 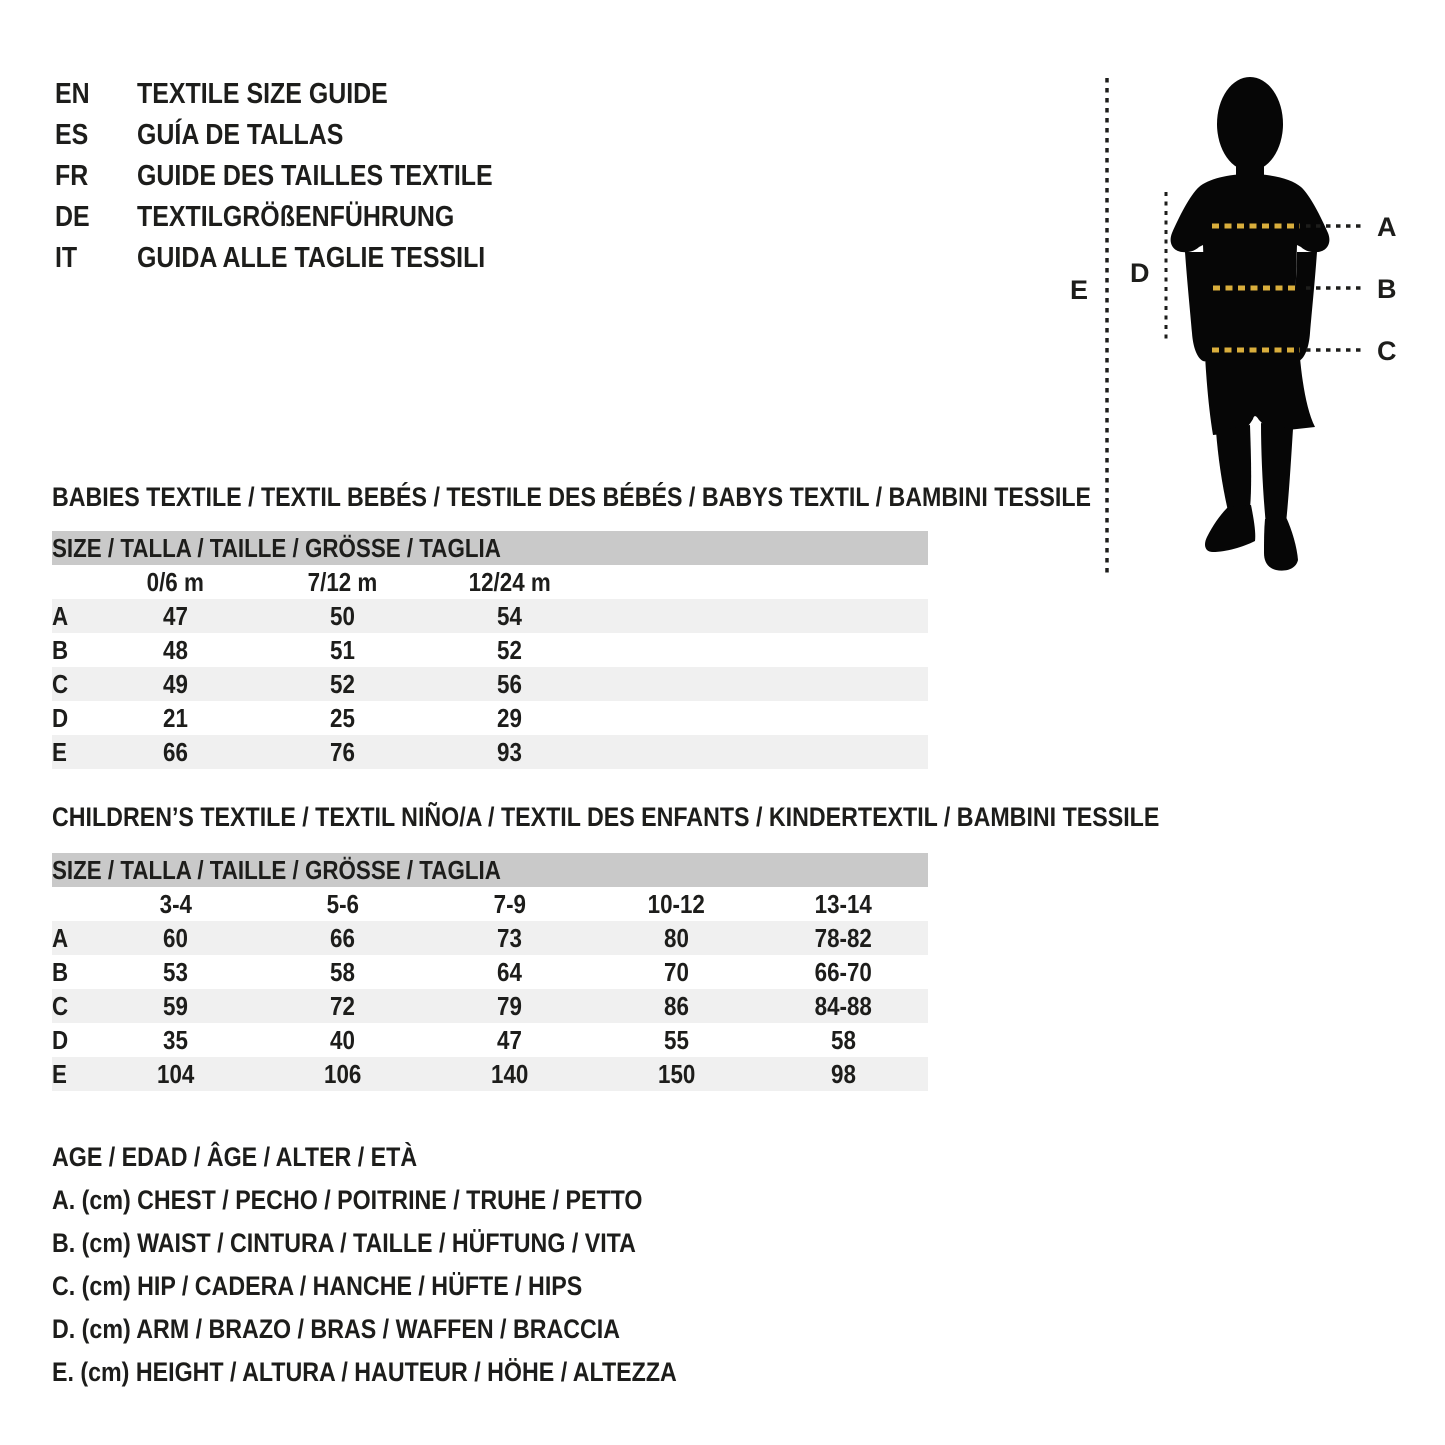 What do you see at coordinates (1079, 290) in the screenshot?
I see `height-label: E` at bounding box center [1079, 290].